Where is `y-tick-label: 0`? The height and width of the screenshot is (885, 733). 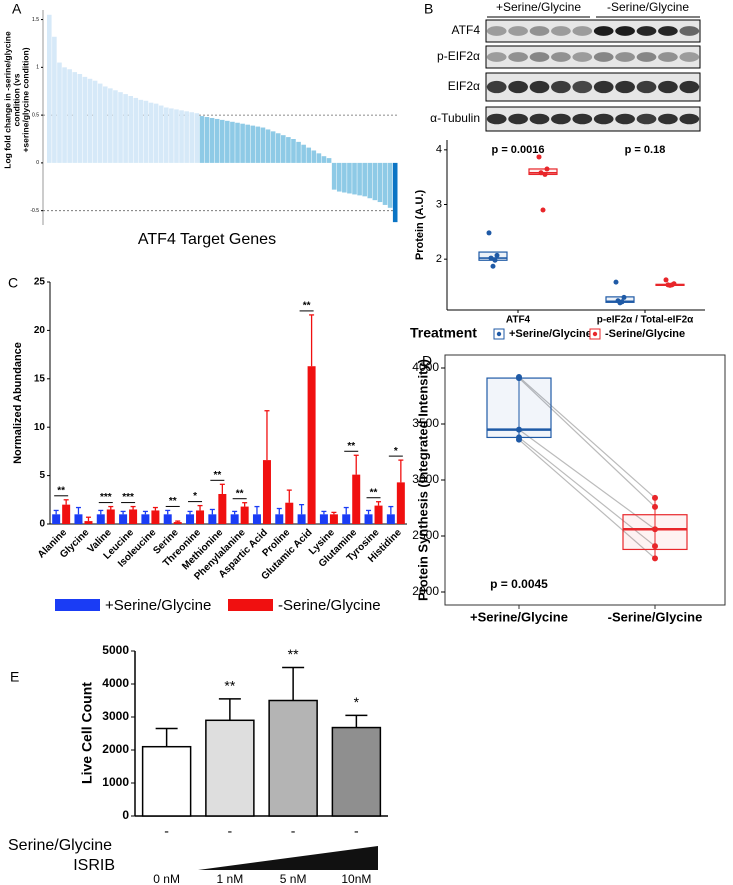 y-tick-label: 0 is located at coordinates (37, 163).